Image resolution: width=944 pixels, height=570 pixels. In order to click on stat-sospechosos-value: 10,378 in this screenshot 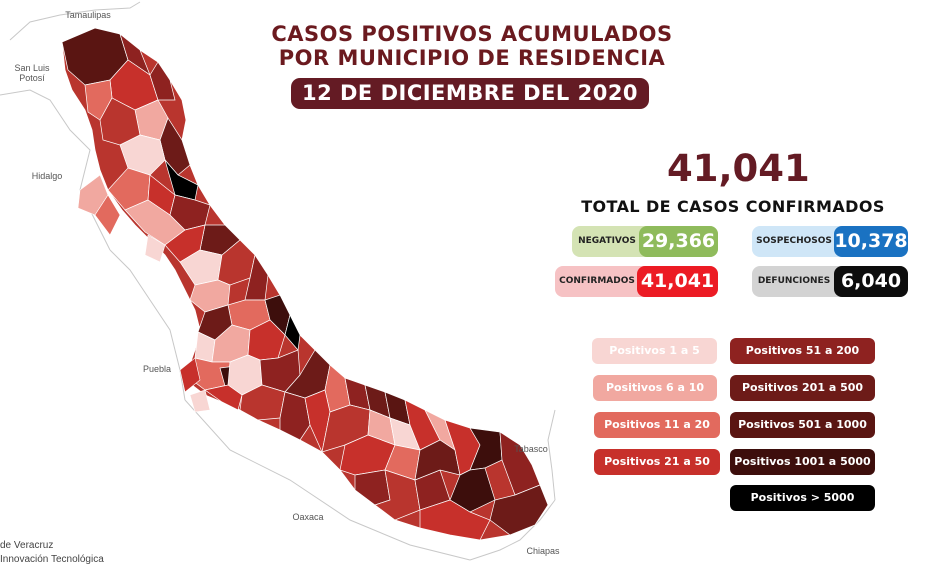, I will do `click(871, 241)`.